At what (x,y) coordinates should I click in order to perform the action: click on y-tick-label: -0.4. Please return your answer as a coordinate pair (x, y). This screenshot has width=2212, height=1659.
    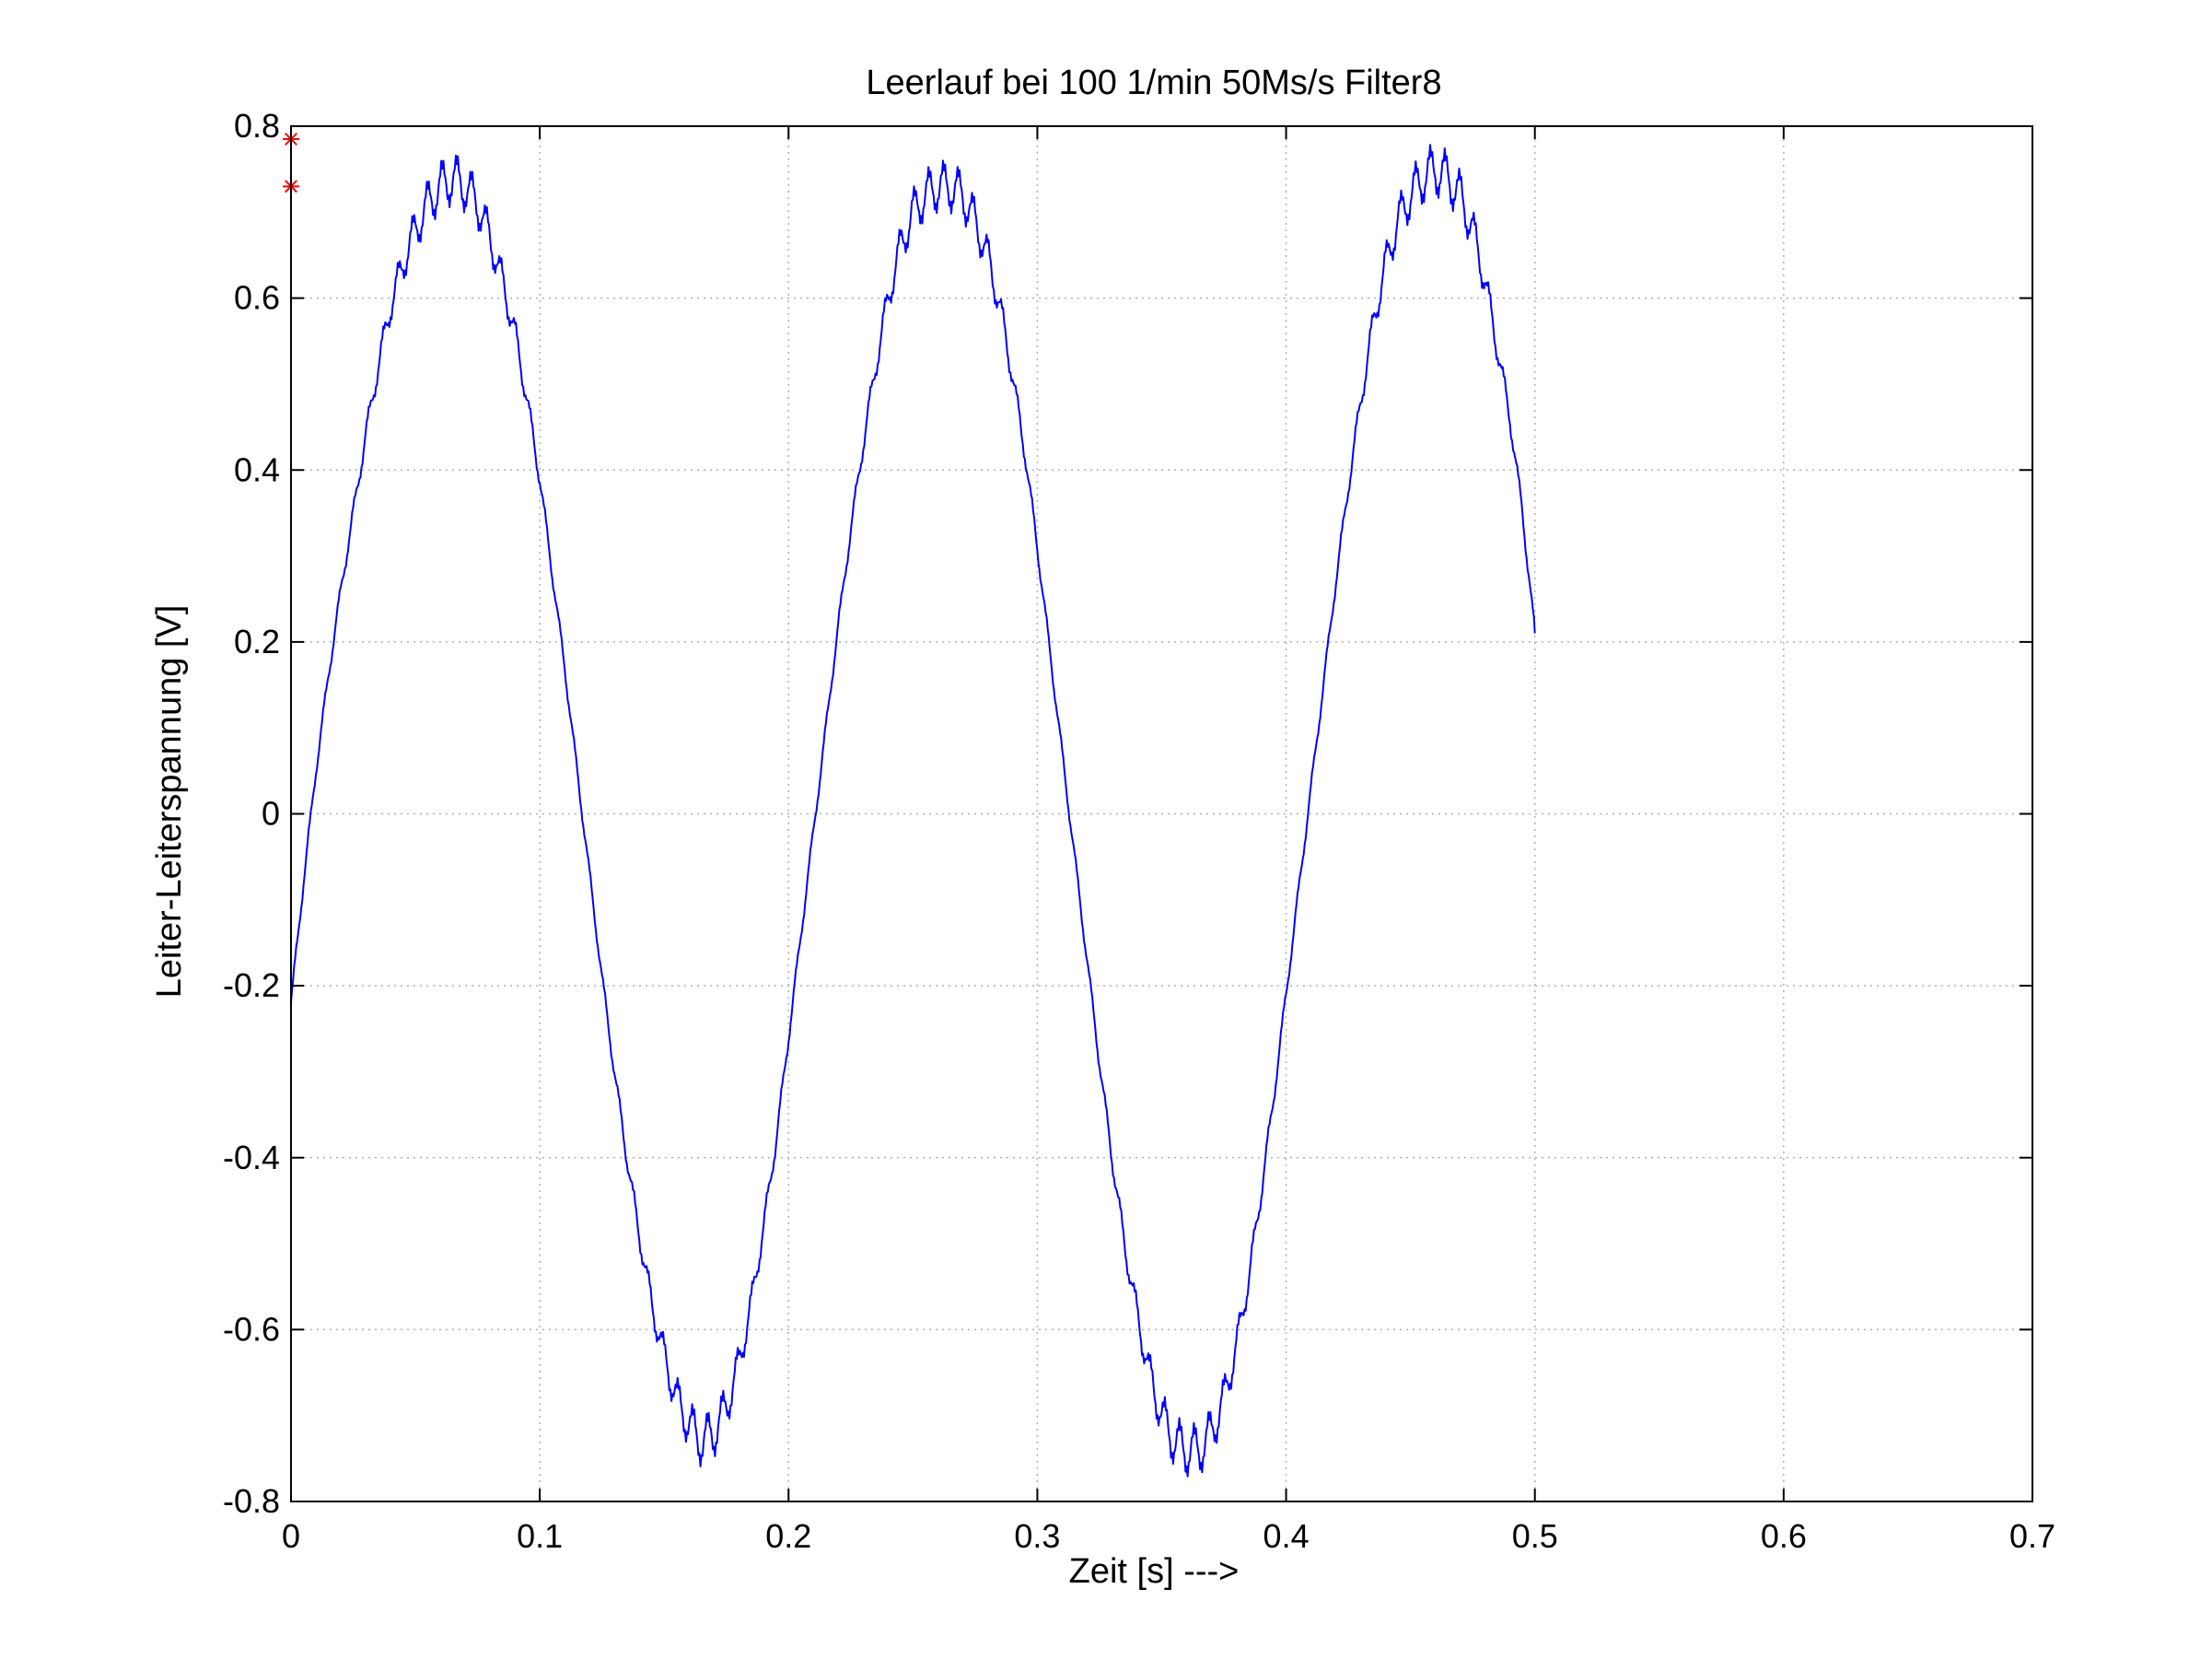
    Looking at the image, I should click on (252, 1157).